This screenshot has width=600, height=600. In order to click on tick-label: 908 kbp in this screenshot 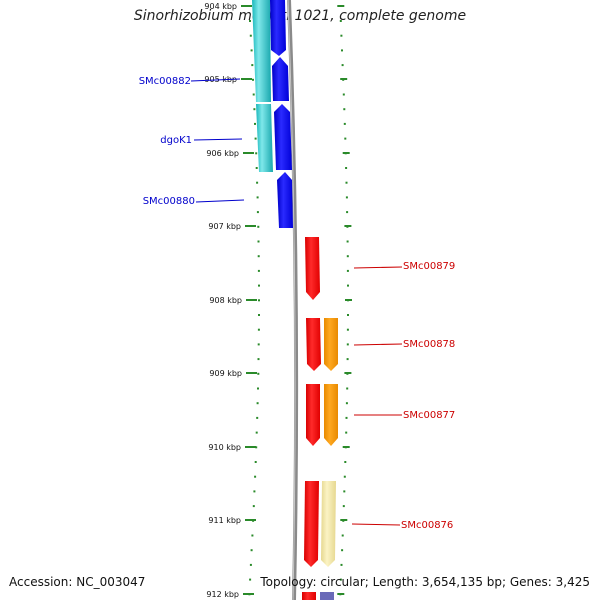, I will do `click(225, 300)`.